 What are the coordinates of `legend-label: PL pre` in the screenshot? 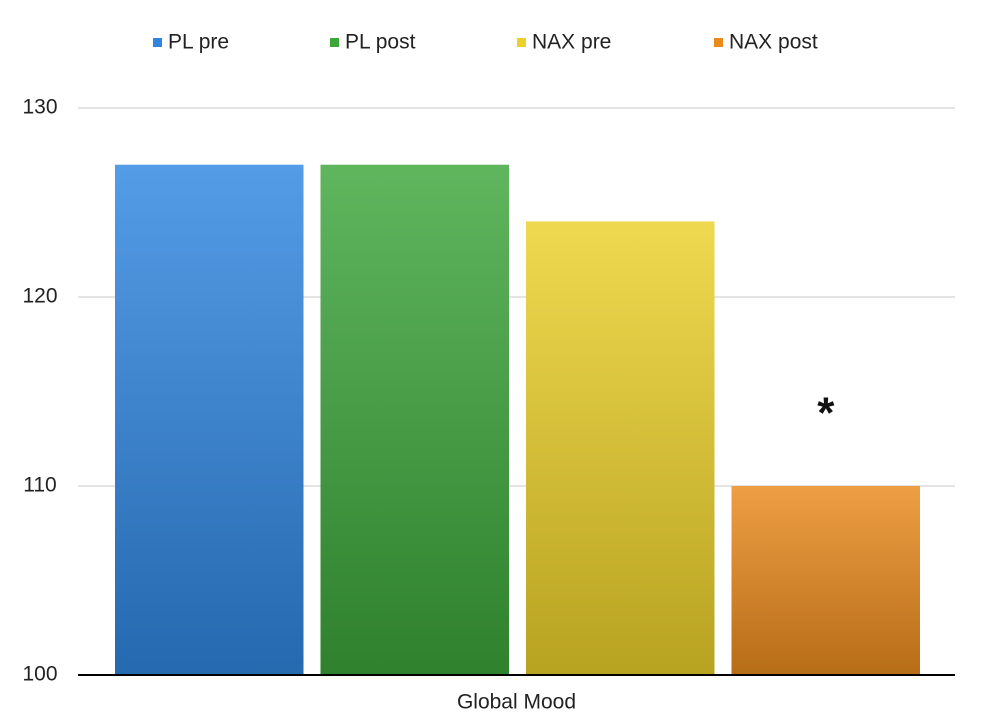 It's located at (198, 42).